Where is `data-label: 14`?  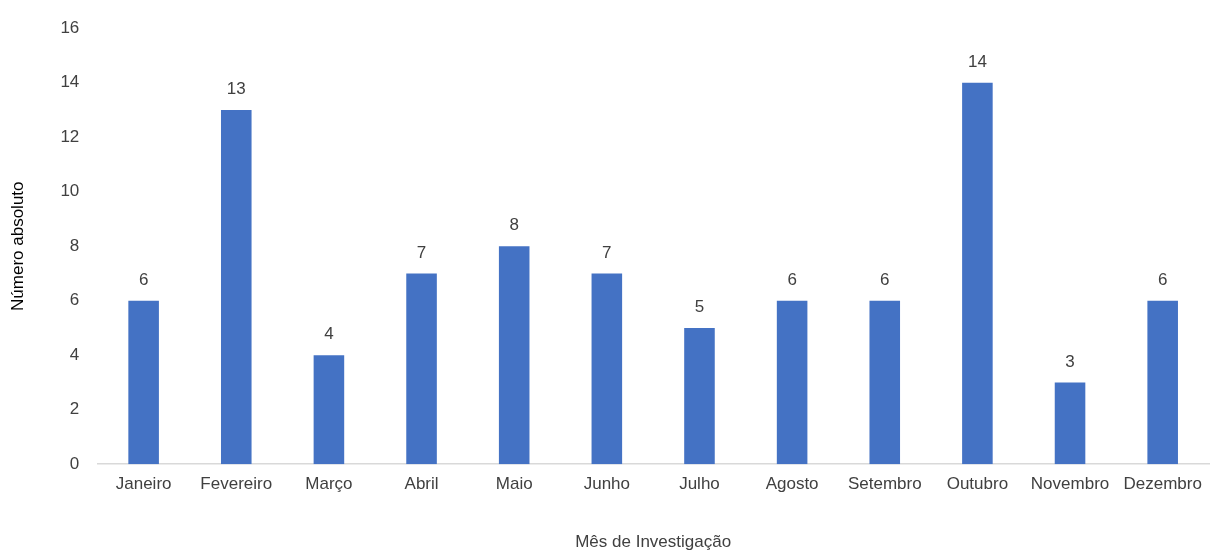
data-label: 14 is located at coordinates (977, 61).